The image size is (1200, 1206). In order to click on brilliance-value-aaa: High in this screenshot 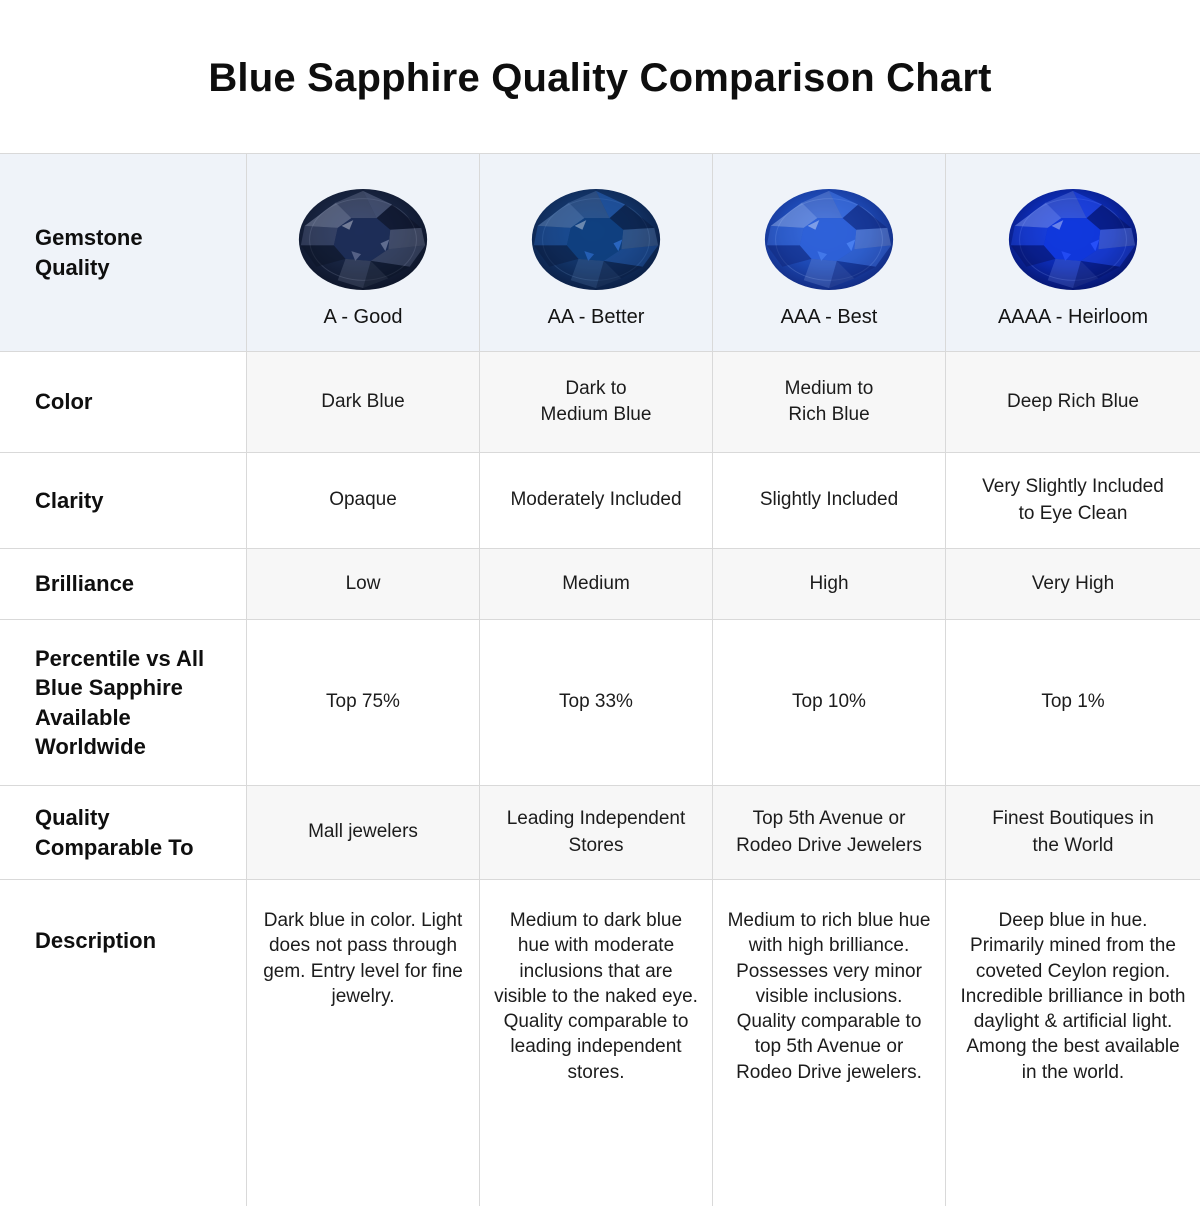, I will do `click(829, 584)`.